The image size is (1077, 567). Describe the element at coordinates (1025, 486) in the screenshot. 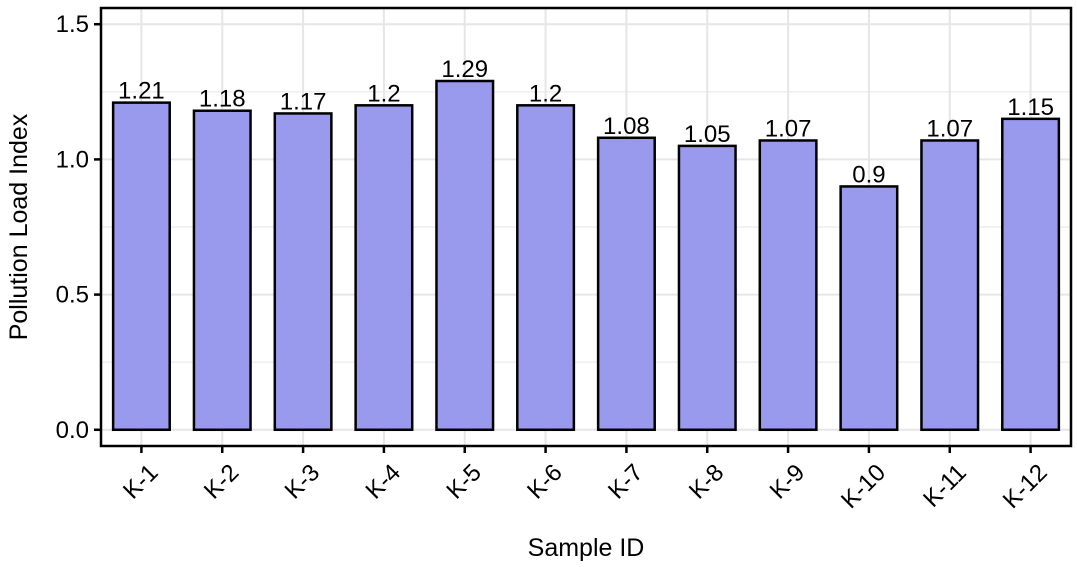

I see `x-tick-label: K-12` at that location.